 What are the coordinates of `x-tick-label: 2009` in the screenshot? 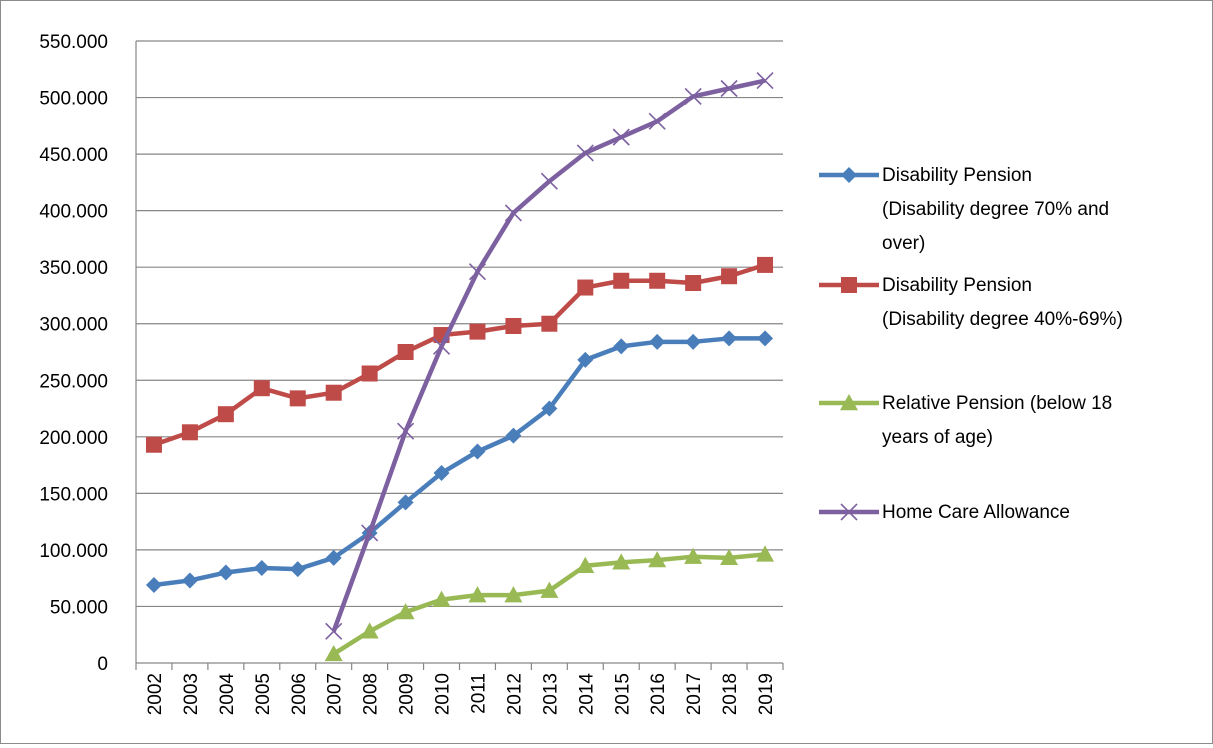 It's located at (407, 694).